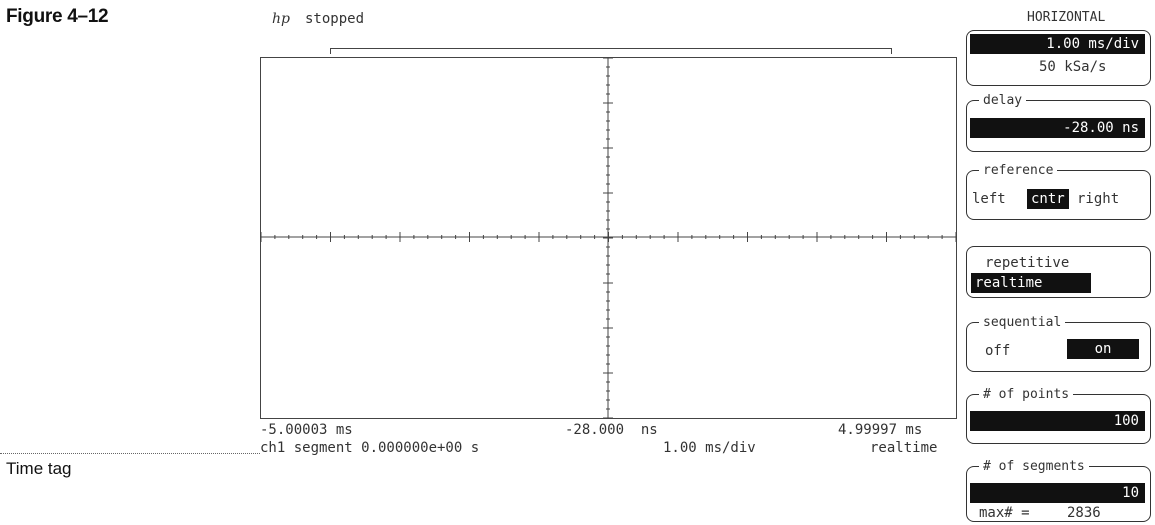  What do you see at coordinates (1004, 513) in the screenshot?
I see `max-segments-label: max# =` at bounding box center [1004, 513].